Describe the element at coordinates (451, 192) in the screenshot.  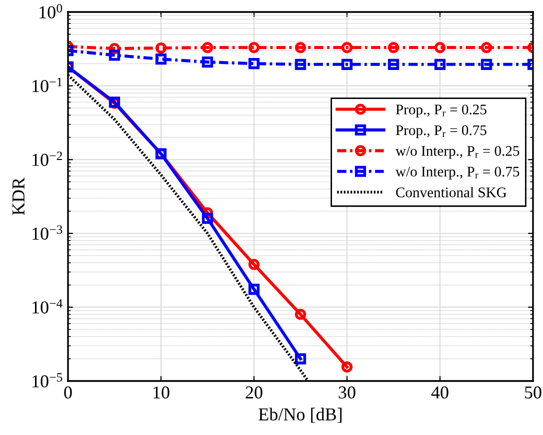
I see `legend-label: Conventional SKG` at that location.